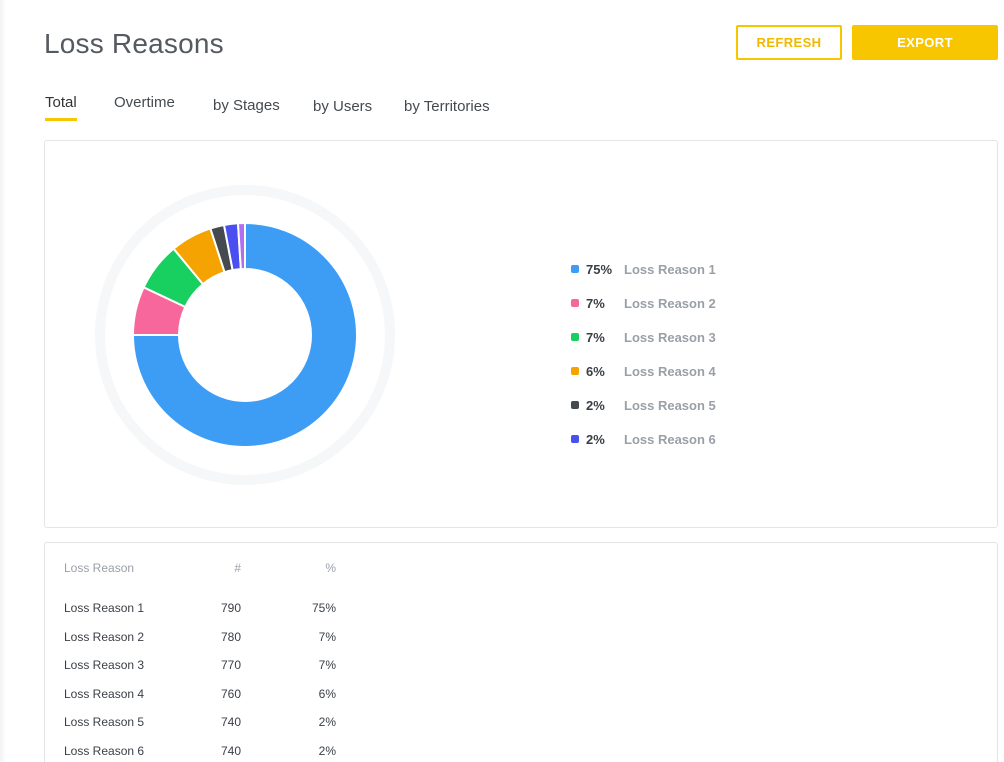  I want to click on donut-halo, so click(245, 335).